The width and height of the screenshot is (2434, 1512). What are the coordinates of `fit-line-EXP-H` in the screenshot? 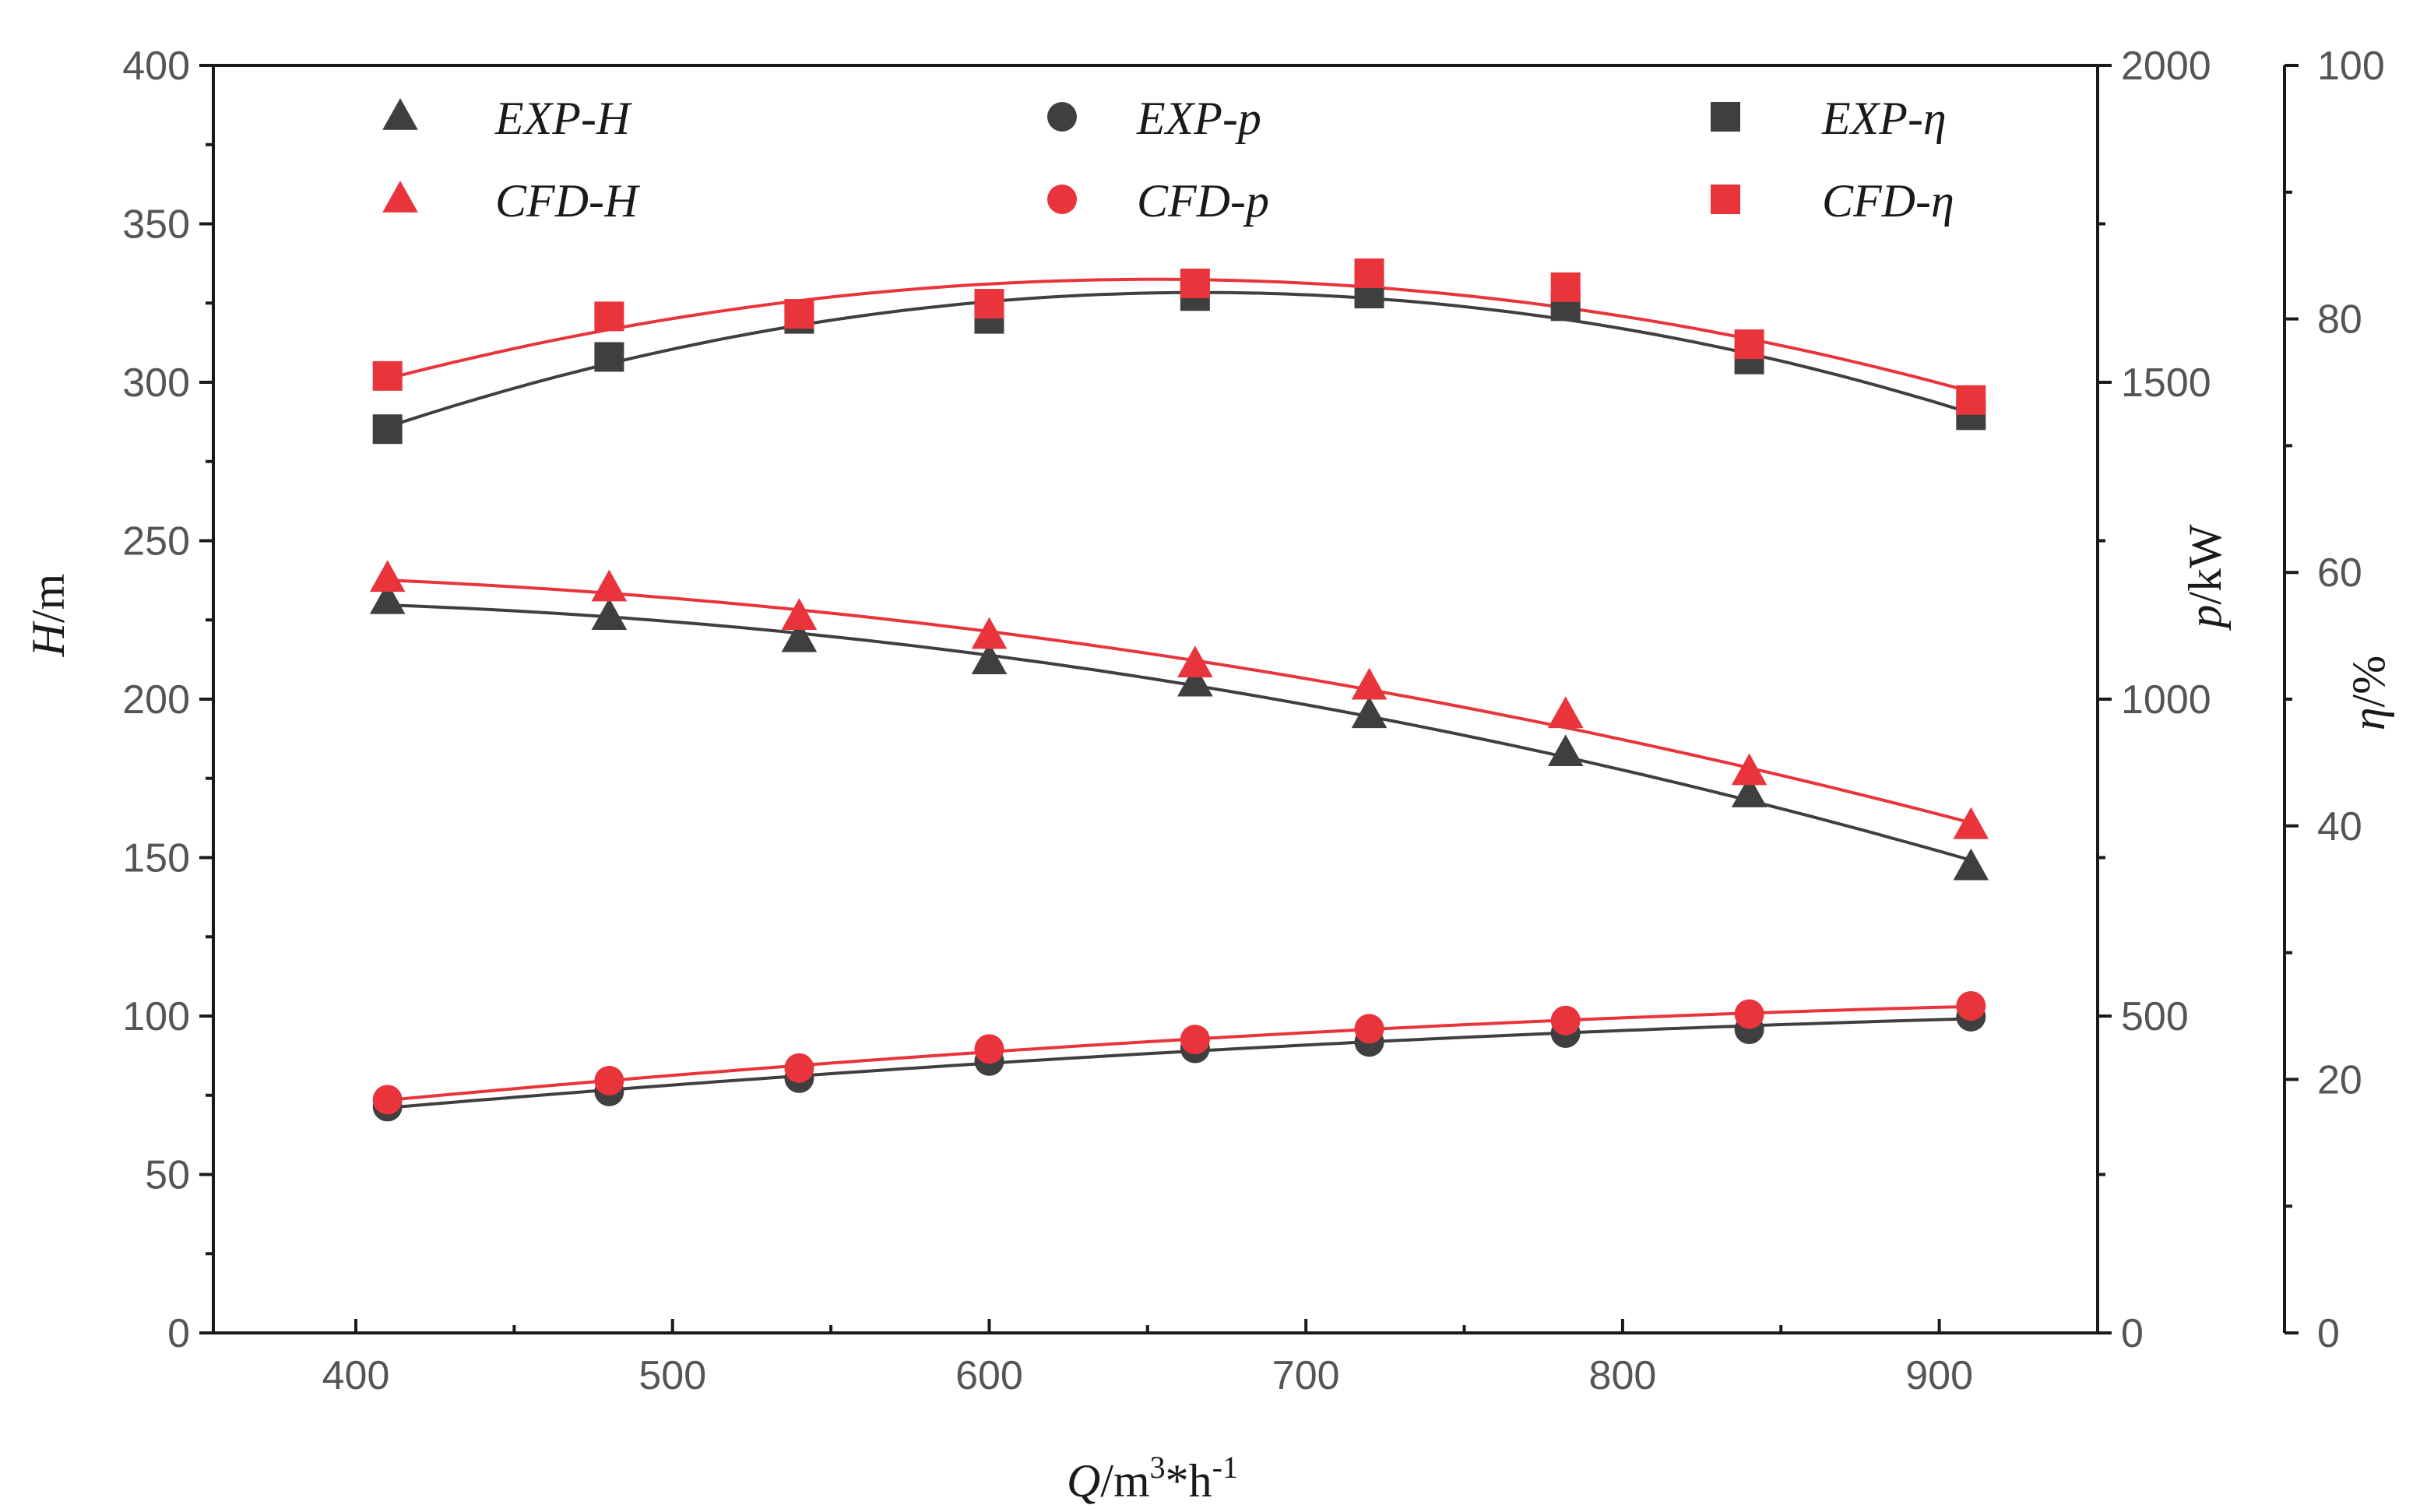 It's located at (1179, 732).